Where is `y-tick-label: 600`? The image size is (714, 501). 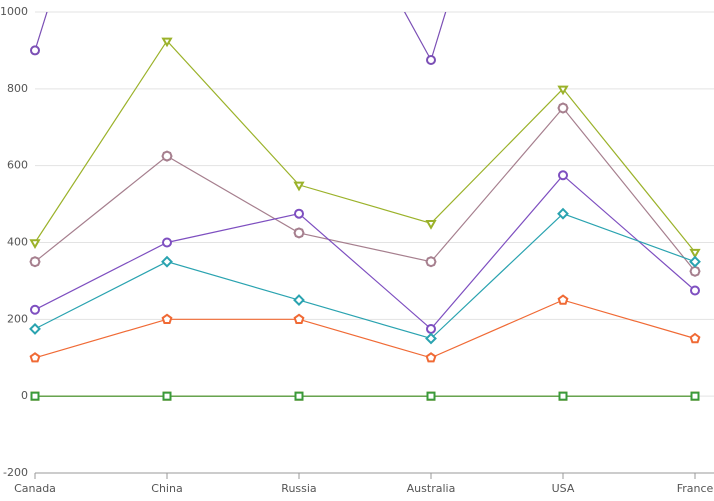
y-tick-label: 600 is located at coordinates (17, 165).